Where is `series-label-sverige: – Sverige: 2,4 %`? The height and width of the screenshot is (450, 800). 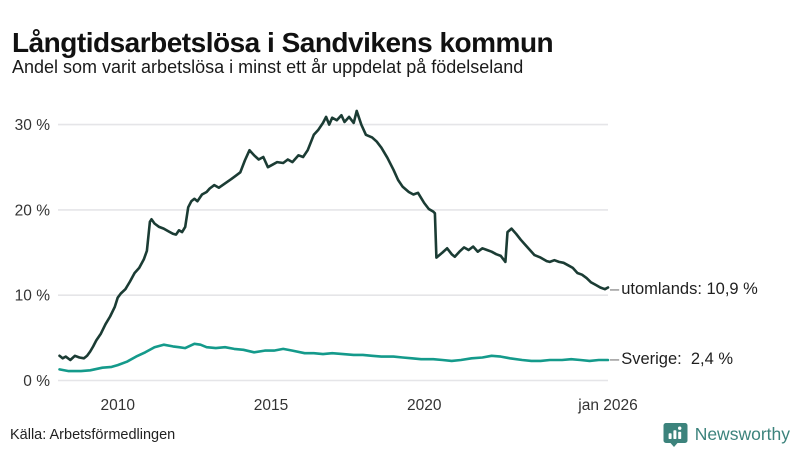 series-label-sverige: – Sverige: 2,4 % is located at coordinates (671, 359).